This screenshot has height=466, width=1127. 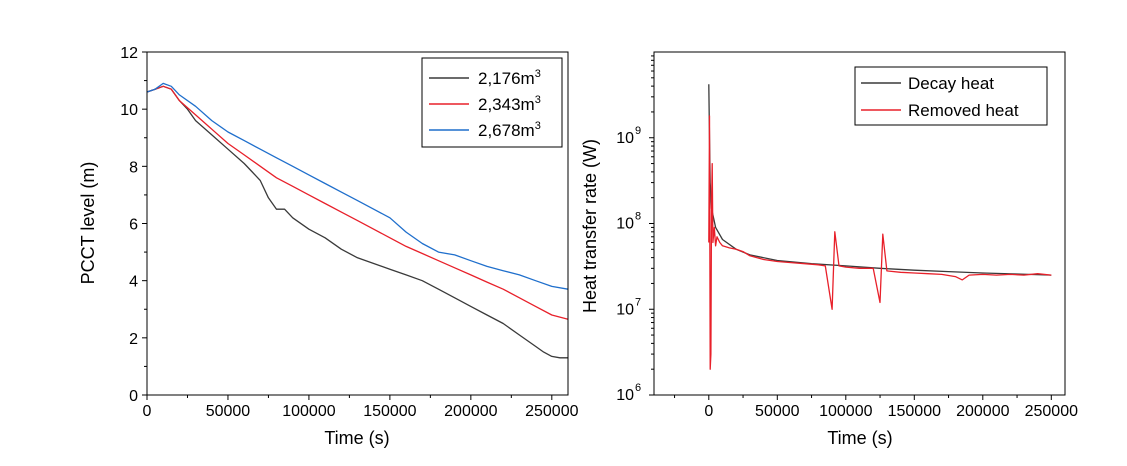 What do you see at coordinates (228, 411) in the screenshot?
I see `c1-x-tick-label: 50000` at bounding box center [228, 411].